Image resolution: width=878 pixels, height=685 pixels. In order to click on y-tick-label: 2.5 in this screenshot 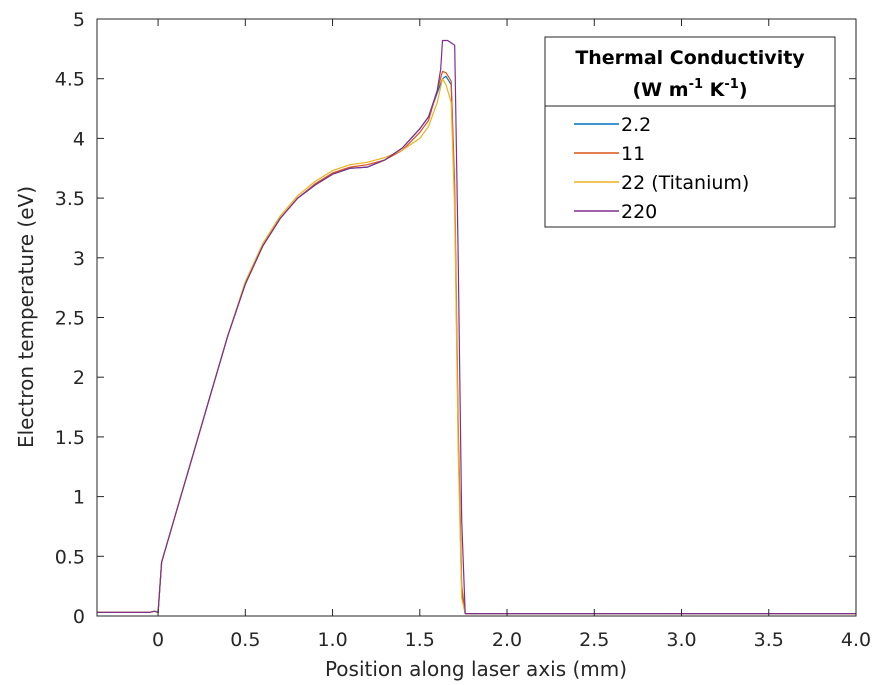, I will do `click(70, 319)`.